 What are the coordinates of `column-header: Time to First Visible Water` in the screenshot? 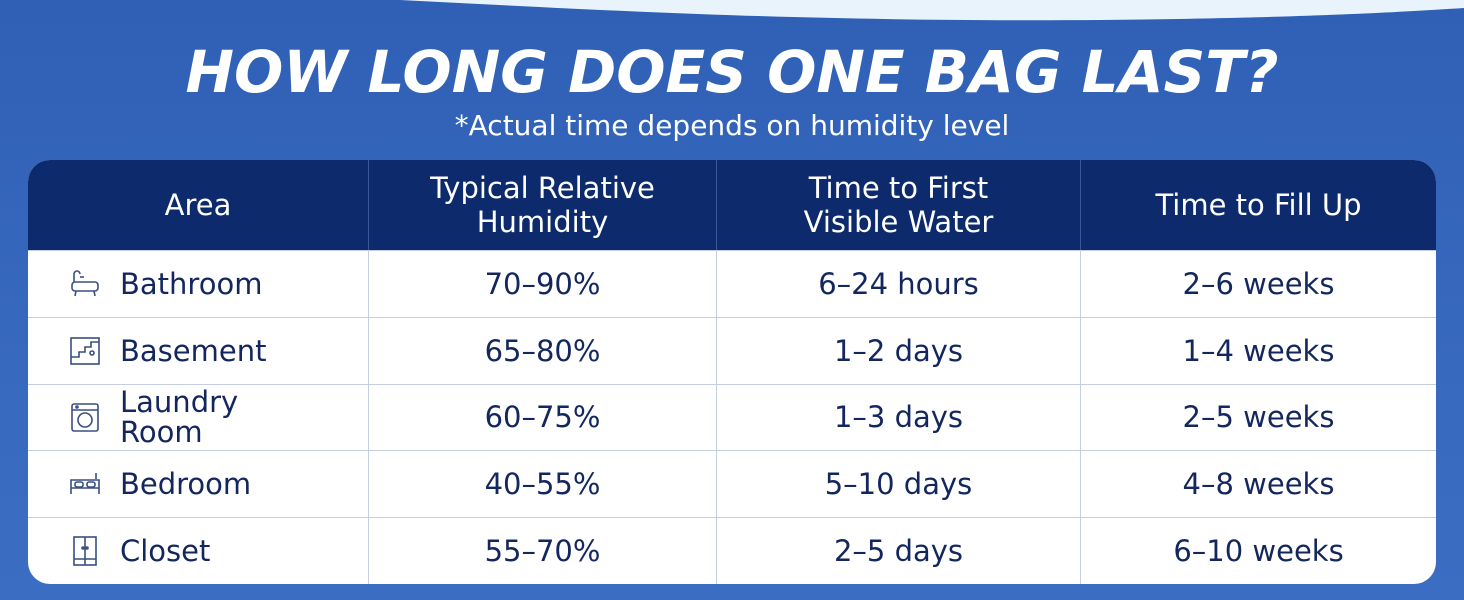 It's located at (898, 205).